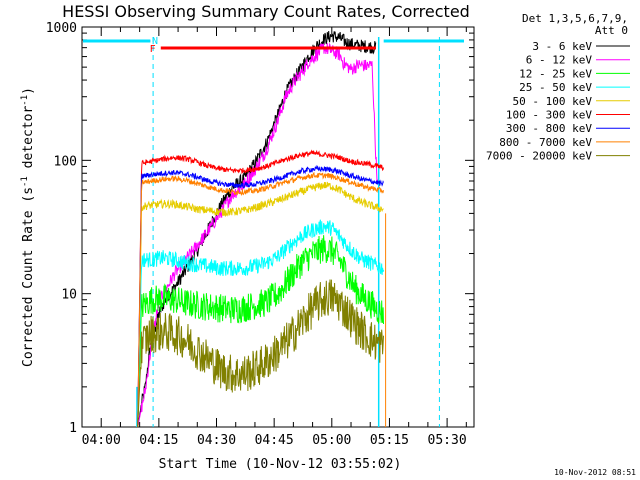 The width and height of the screenshot is (640, 480). I want to click on x-tick-label: 04:00, so click(101, 440).